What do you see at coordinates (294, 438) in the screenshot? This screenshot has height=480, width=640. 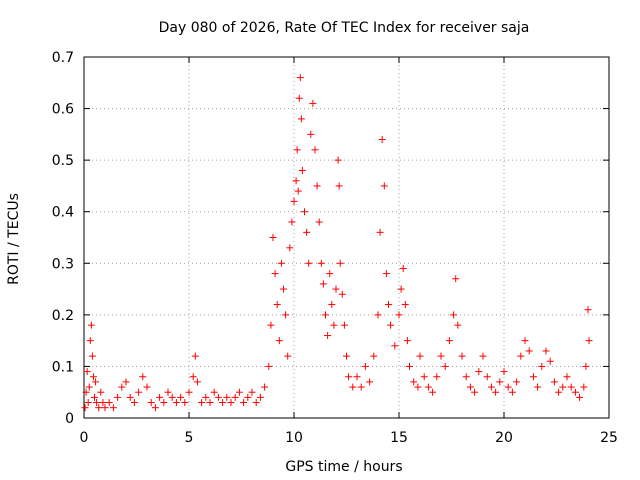 I see `x-tick-label: 10` at bounding box center [294, 438].